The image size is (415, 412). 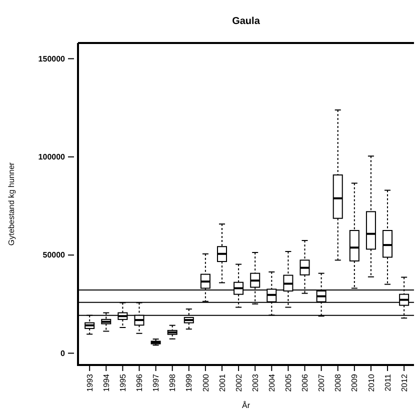 What do you see at coordinates (239, 382) in the screenshot?
I see `x-tick-label: 2002` at bounding box center [239, 382].